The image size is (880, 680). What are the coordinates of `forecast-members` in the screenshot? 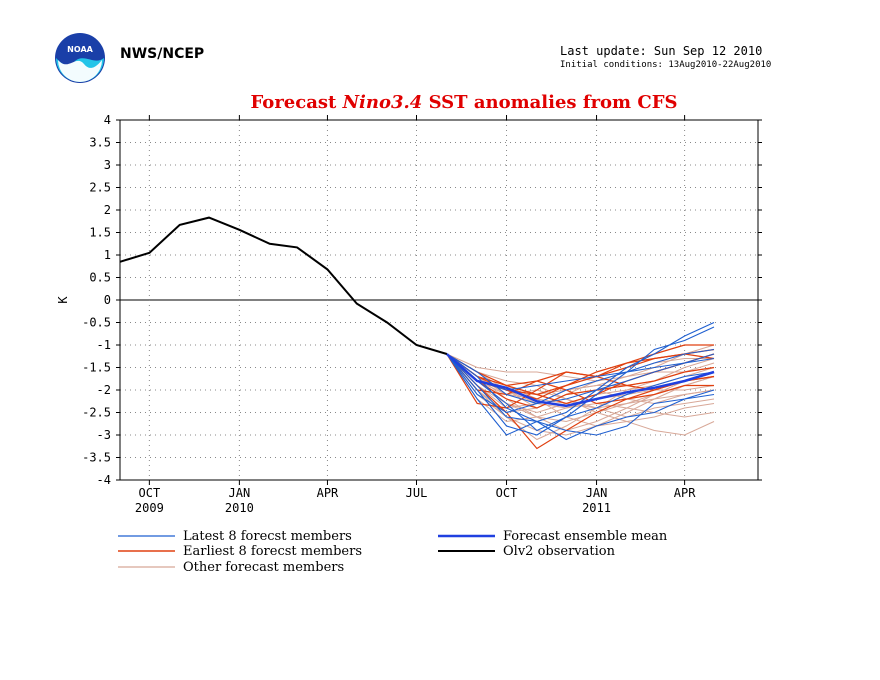 It's located at (580, 386).